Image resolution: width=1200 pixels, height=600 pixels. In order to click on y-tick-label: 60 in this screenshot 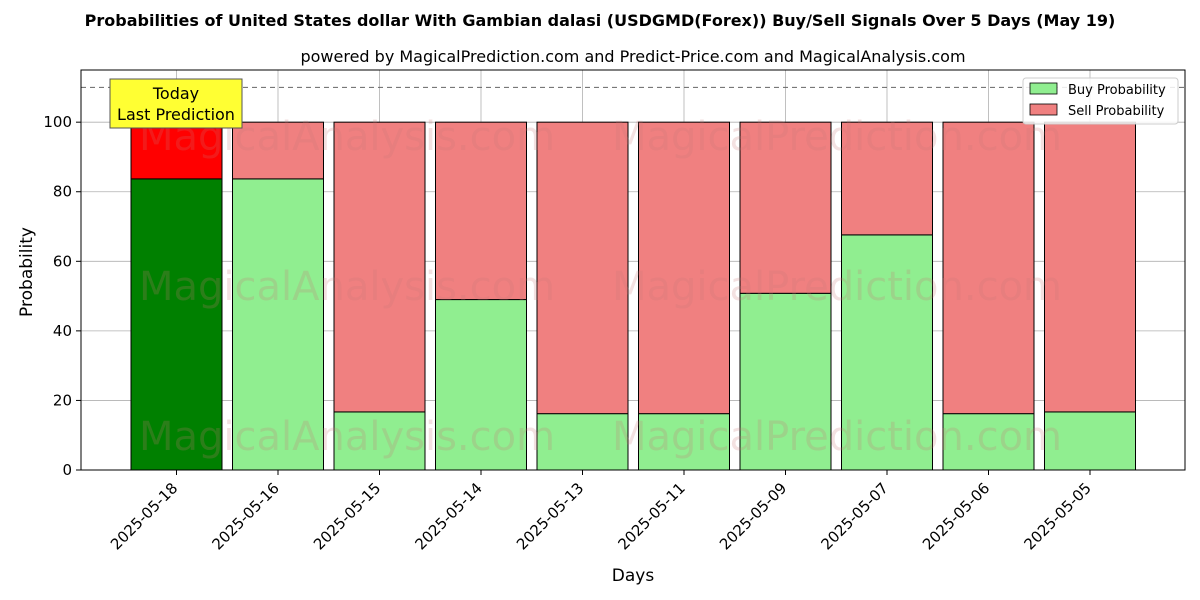, I will do `click(62, 261)`.